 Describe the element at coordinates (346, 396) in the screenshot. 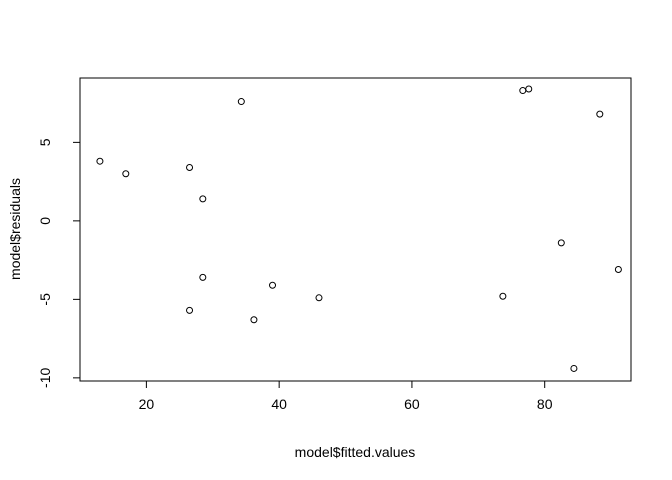

I see `x-axis: 20 40 60 80` at that location.